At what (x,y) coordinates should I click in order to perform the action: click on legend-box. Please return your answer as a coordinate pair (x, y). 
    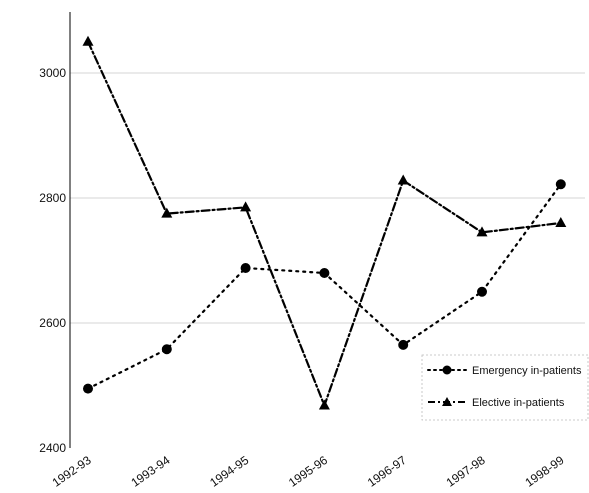
    Looking at the image, I should click on (505, 387).